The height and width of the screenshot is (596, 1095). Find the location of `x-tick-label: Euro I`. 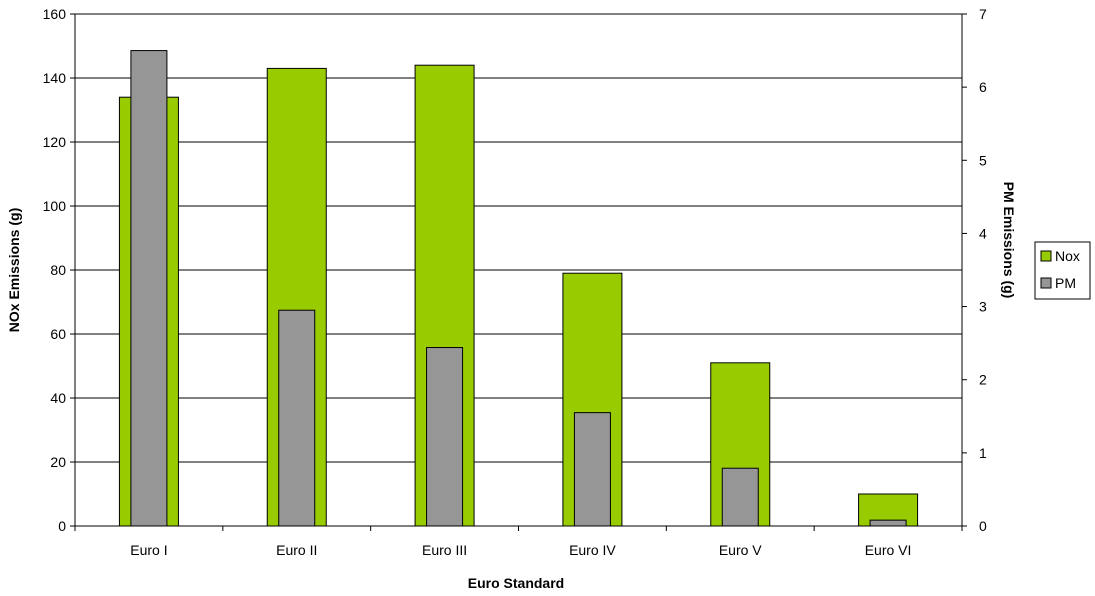

x-tick-label: Euro I is located at coordinates (148, 550).